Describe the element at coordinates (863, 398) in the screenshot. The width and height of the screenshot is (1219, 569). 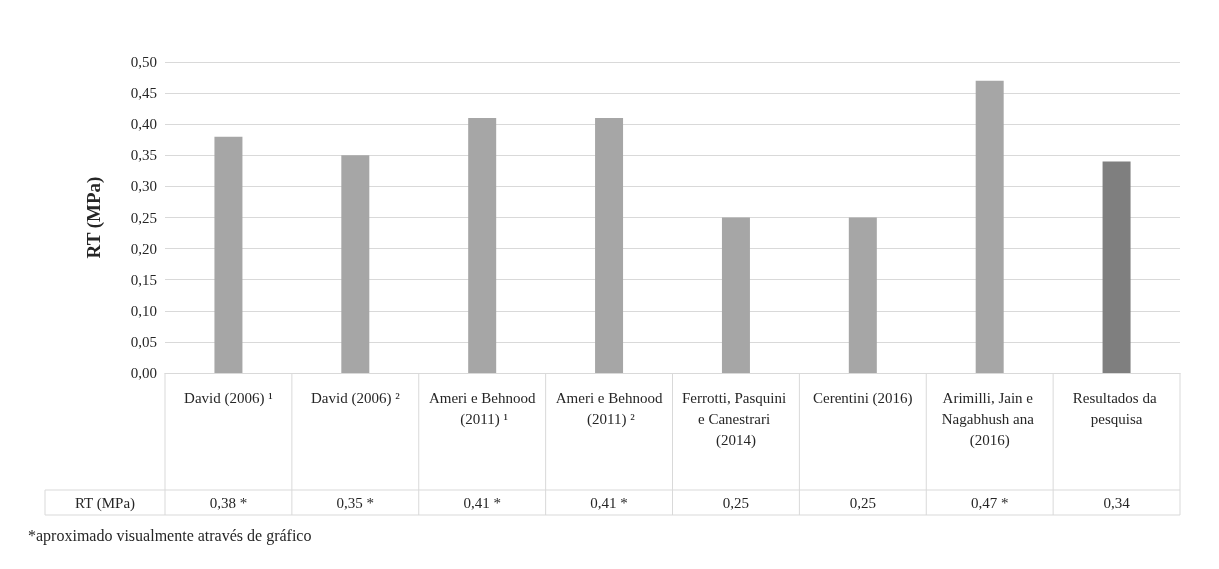
I see `x-tick-label: Cerentini (2016)` at that location.